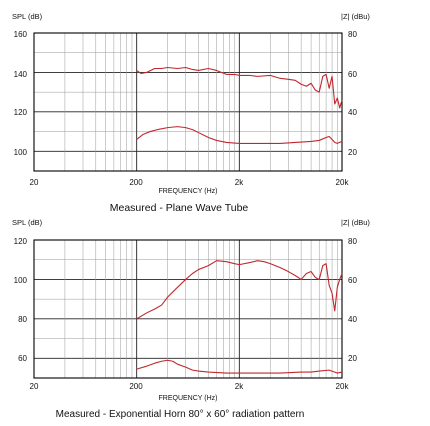 The width and height of the screenshot is (430, 426). I want to click on chart-2-y-tick-label: 80, so click(22, 319).